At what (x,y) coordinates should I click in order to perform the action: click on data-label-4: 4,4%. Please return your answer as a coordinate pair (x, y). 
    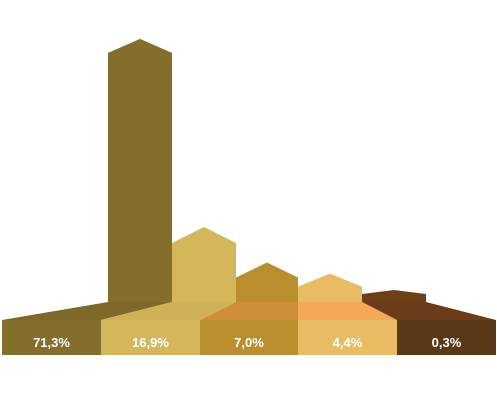
    Looking at the image, I should click on (348, 342).